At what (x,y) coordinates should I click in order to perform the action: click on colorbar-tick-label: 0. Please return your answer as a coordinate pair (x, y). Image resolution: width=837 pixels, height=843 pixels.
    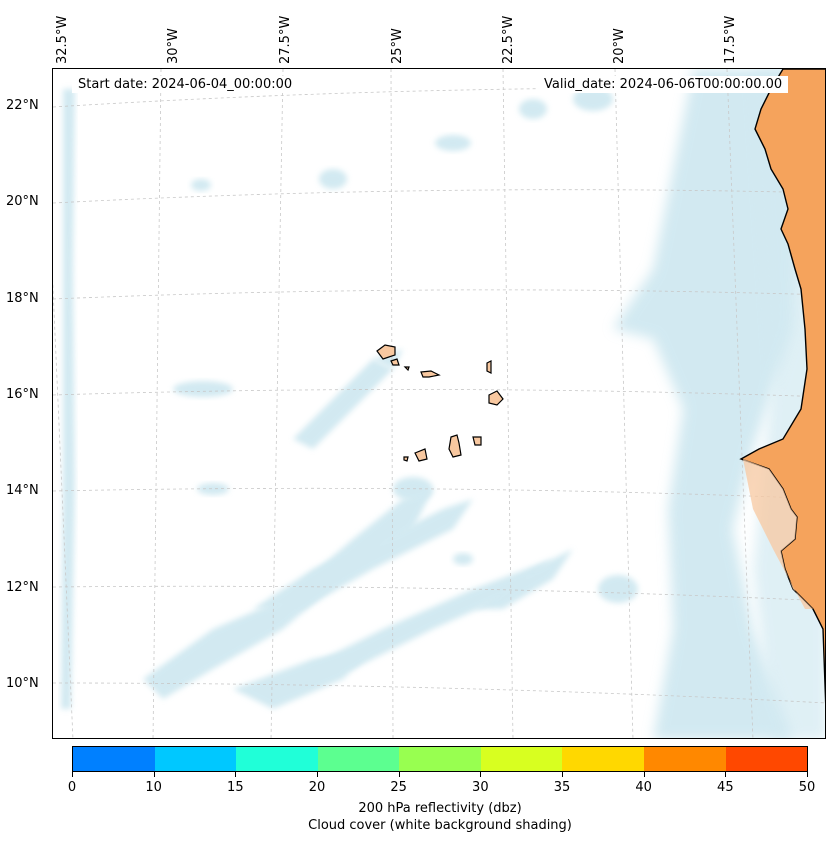
    Looking at the image, I should click on (72, 787).